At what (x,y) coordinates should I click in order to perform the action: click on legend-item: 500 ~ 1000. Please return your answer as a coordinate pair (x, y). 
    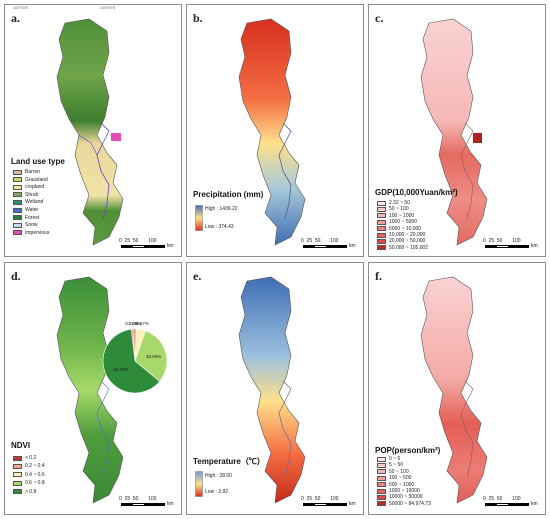
    Looking at the image, I should click on (395, 485).